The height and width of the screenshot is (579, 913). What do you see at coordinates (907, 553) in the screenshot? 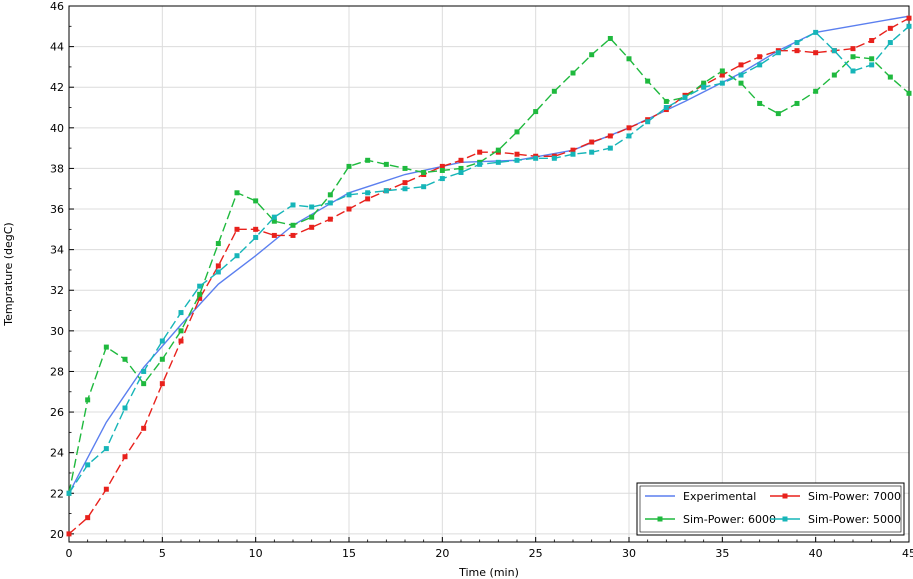
I see `x-tick-label: 45` at bounding box center [907, 553].